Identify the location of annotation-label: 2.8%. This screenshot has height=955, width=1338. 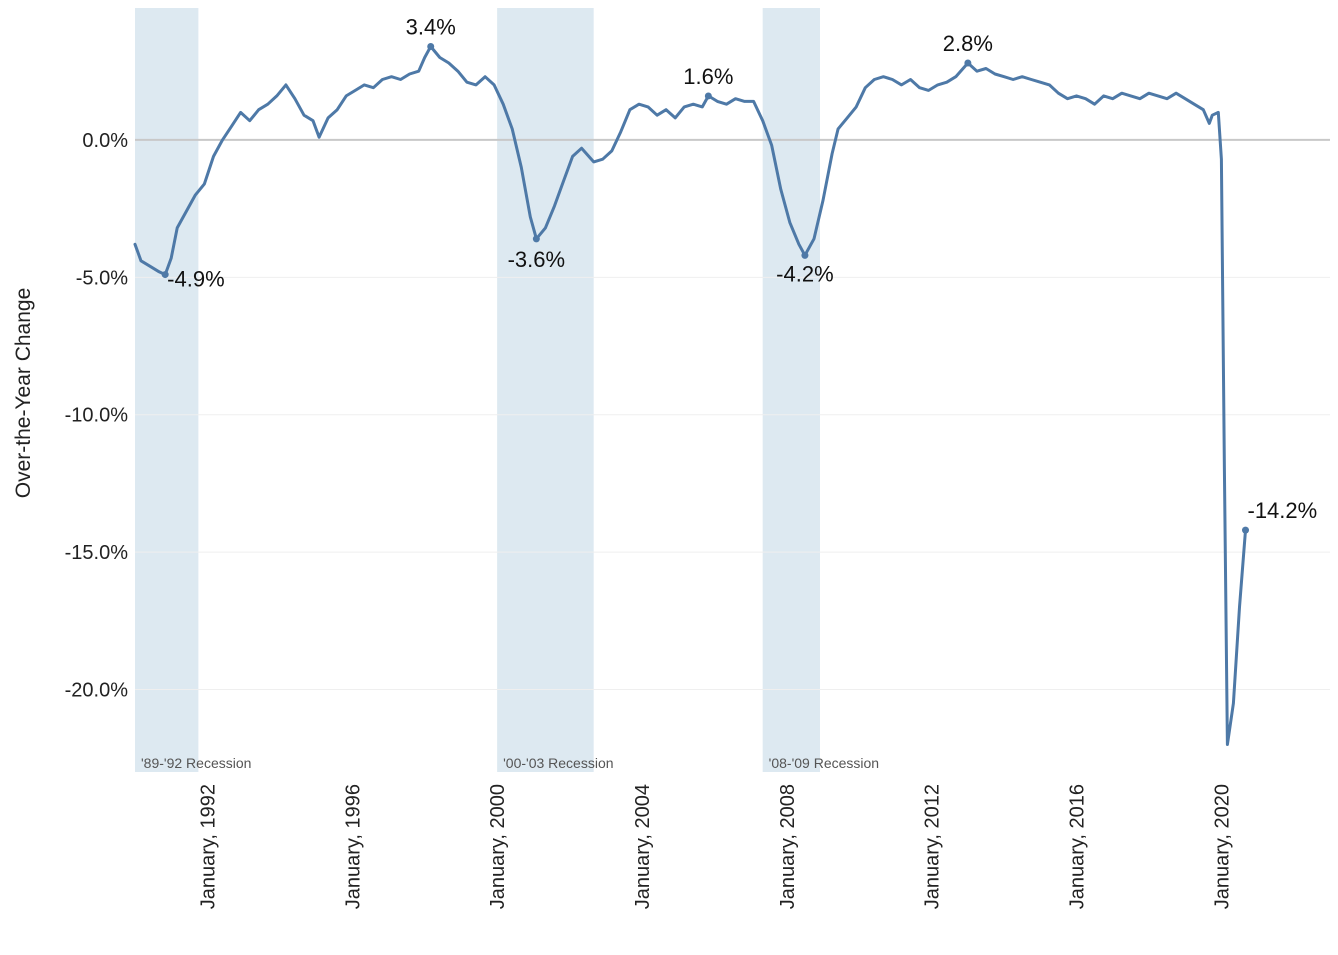
(968, 43).